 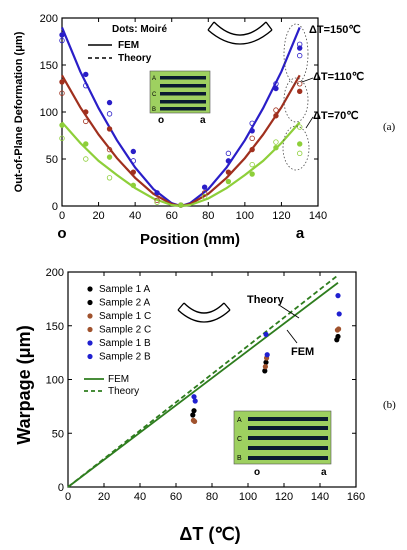 I want to click on inset-b-label-A: A, so click(x=239, y=420).